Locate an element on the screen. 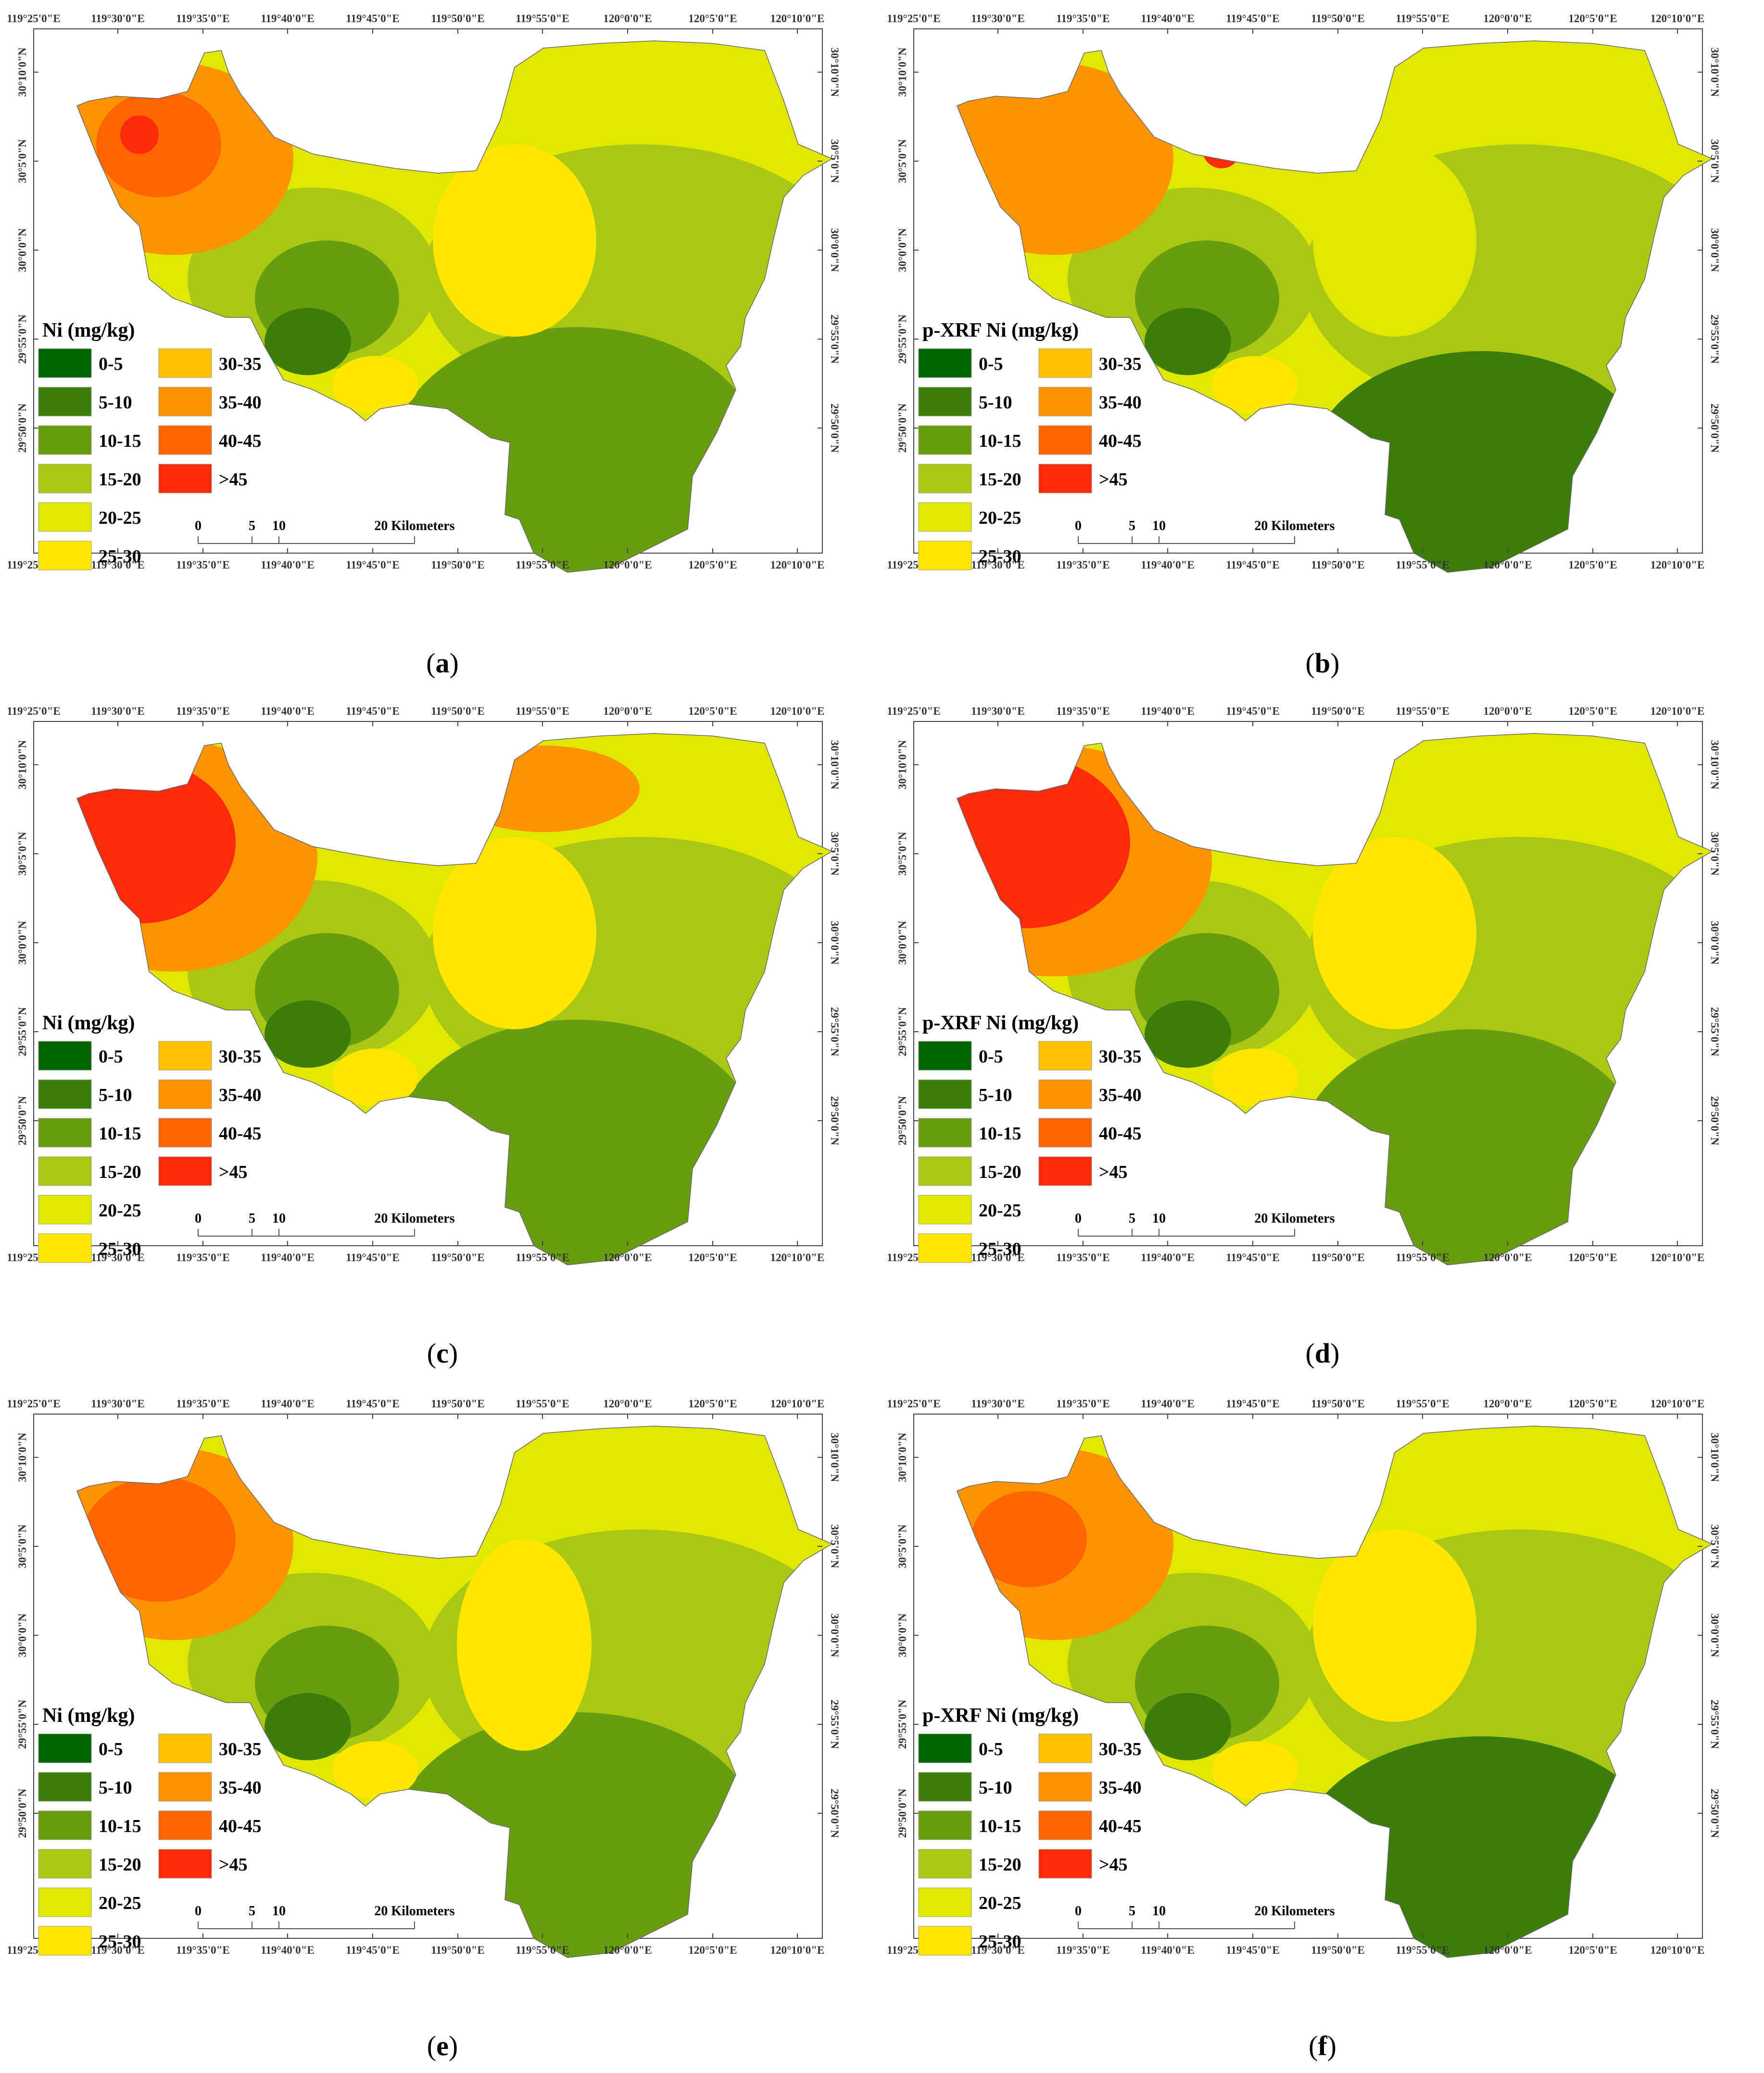 The image size is (1764, 2073). lon-tick-top: 119°35'0"E is located at coordinates (203, 1404).